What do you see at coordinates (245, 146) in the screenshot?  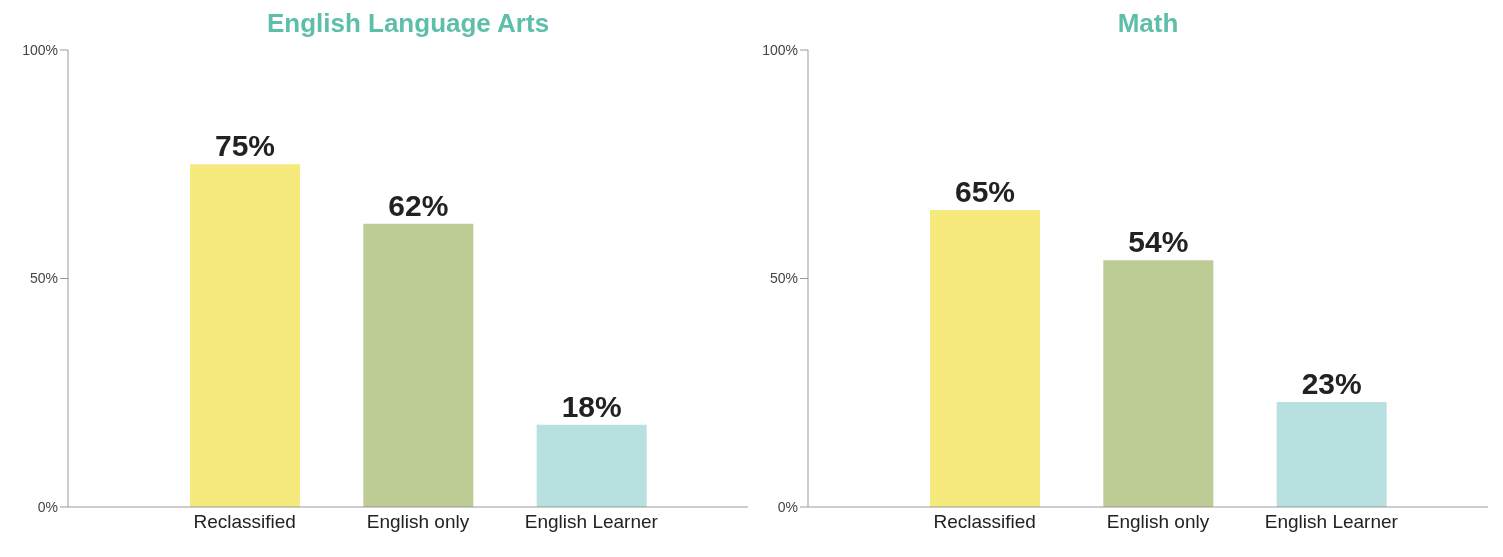 I see `data-label: 75%` at bounding box center [245, 146].